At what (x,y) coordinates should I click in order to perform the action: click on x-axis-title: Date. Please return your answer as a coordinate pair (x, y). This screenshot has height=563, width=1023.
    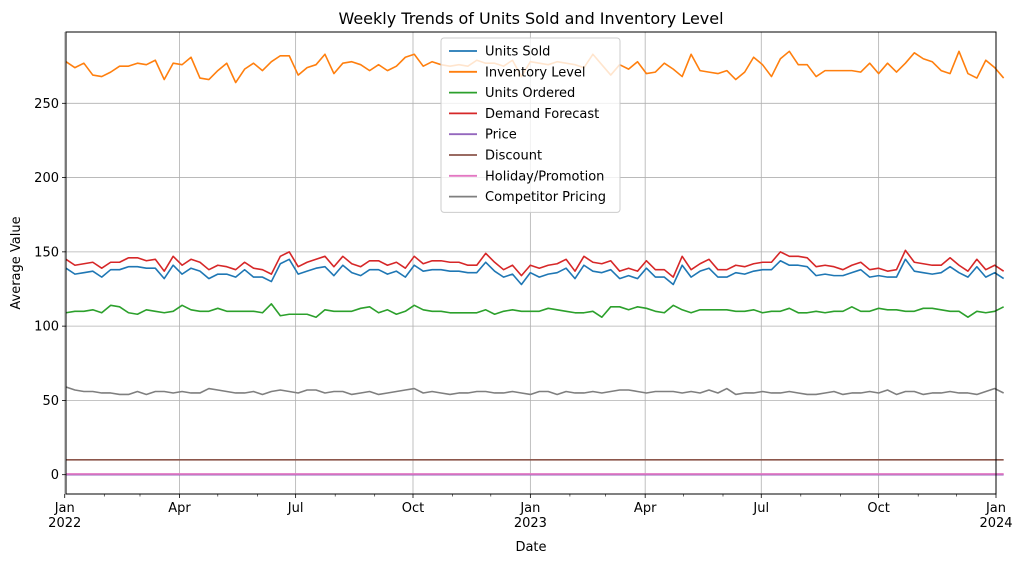
    Looking at the image, I should click on (530, 547).